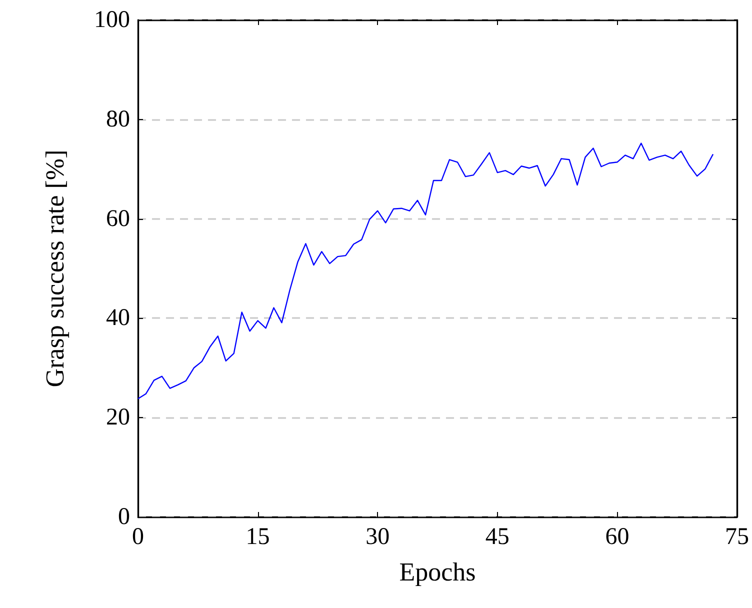  I want to click on x-tick-label: 60, so click(617, 537).